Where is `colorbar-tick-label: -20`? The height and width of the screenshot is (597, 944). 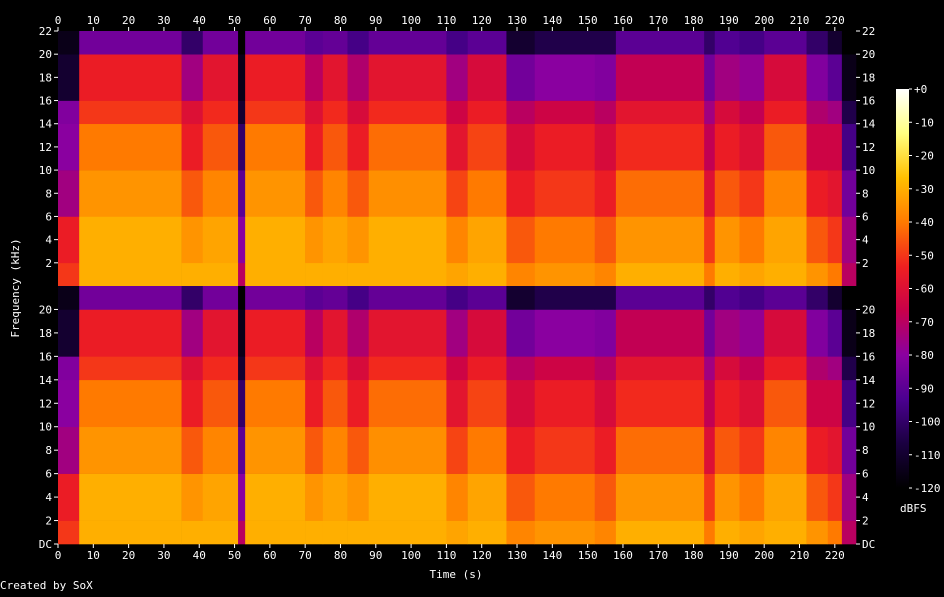 colorbar-tick-label: -20 is located at coordinates (924, 156).